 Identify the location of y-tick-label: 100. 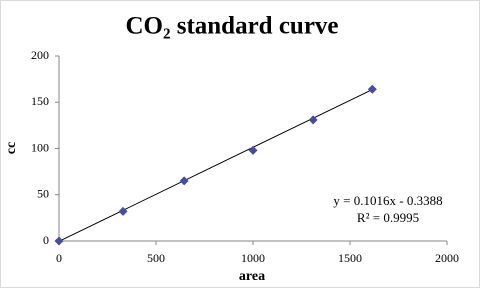
(40, 147).